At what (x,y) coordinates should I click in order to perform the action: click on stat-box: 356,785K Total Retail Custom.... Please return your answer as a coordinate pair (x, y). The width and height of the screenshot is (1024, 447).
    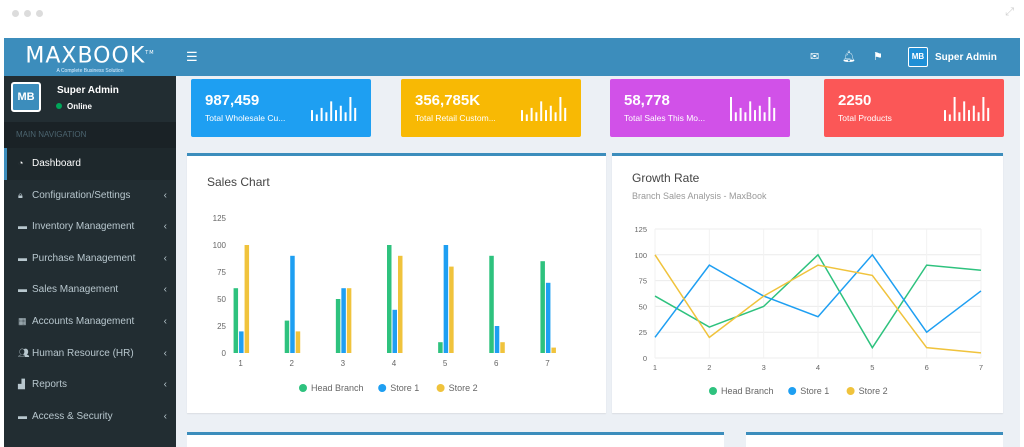
    Looking at the image, I should click on (491, 108).